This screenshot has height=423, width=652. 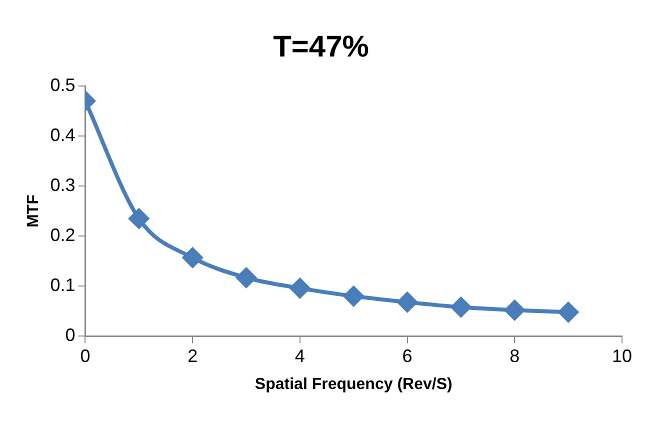 I want to click on x-tick-label: 4, so click(x=299, y=356).